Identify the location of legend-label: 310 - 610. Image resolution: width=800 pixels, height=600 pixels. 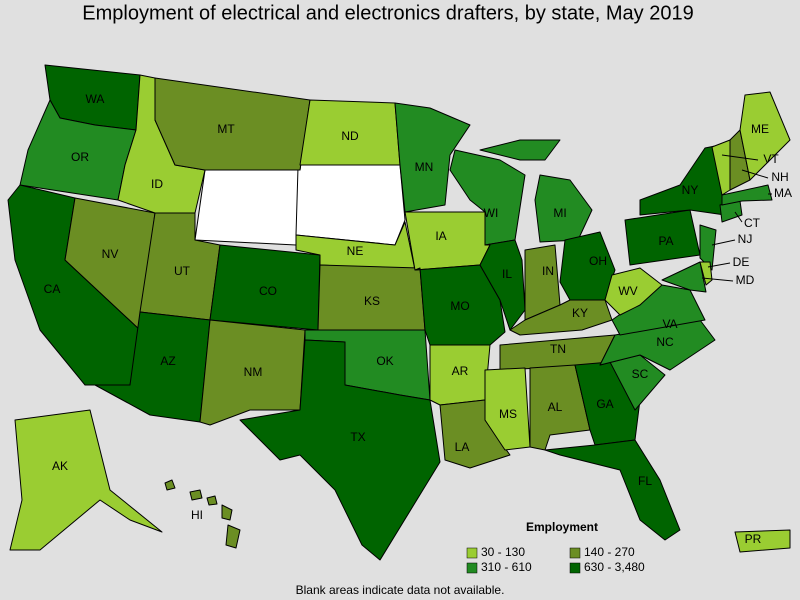
(506, 567).